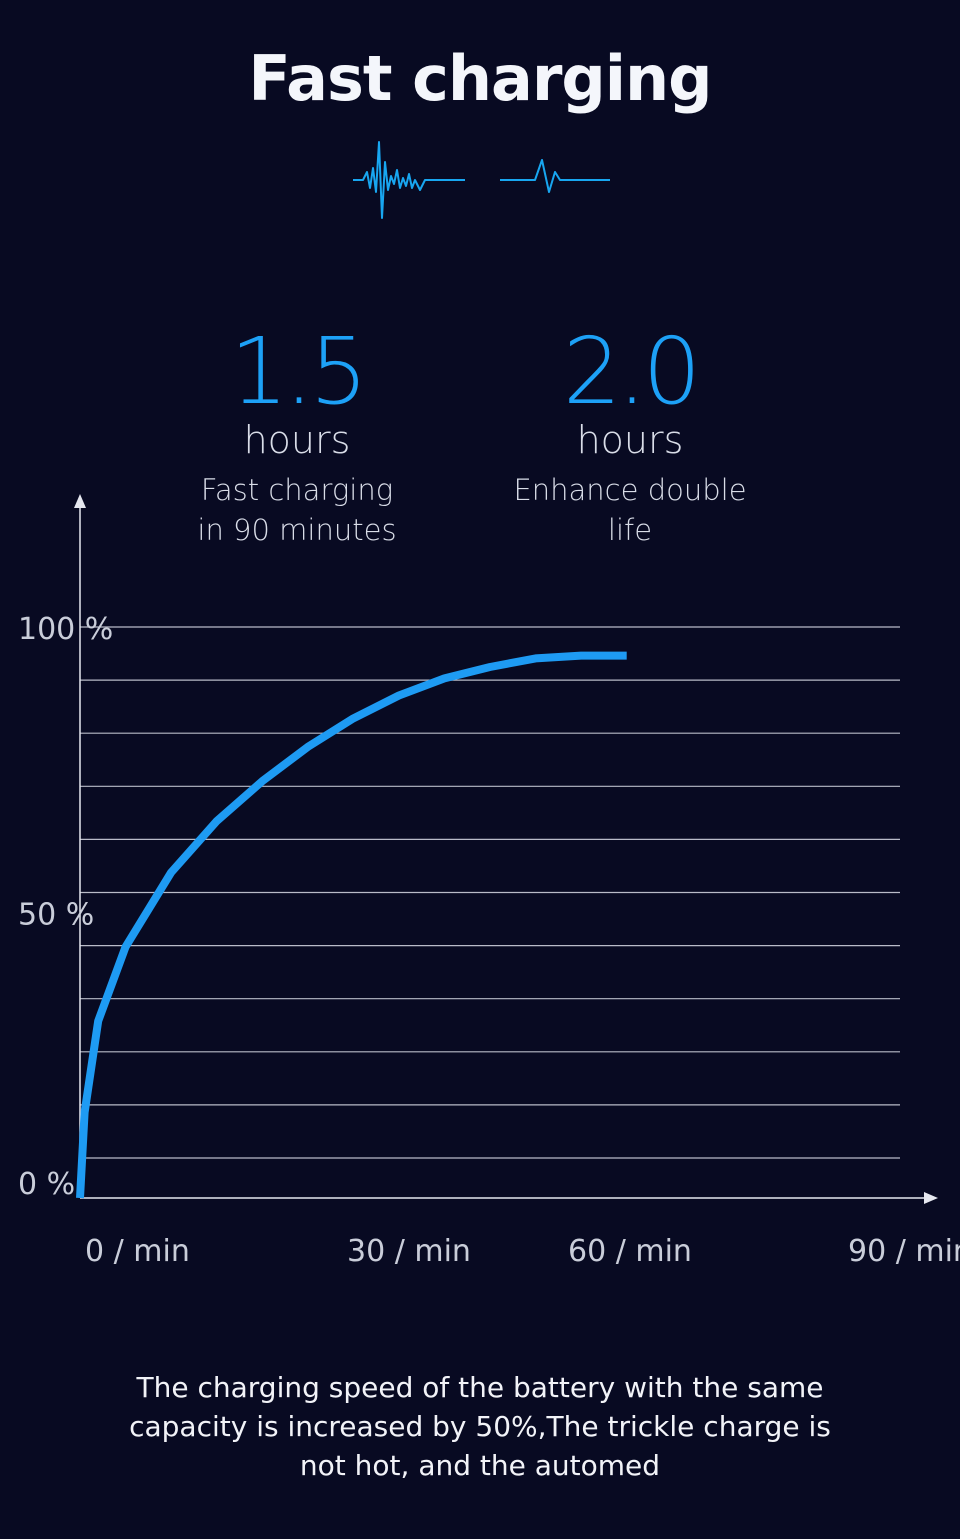 This screenshot has height=1539, width=960. I want to click on stat-value: 1.5, so click(298, 371).